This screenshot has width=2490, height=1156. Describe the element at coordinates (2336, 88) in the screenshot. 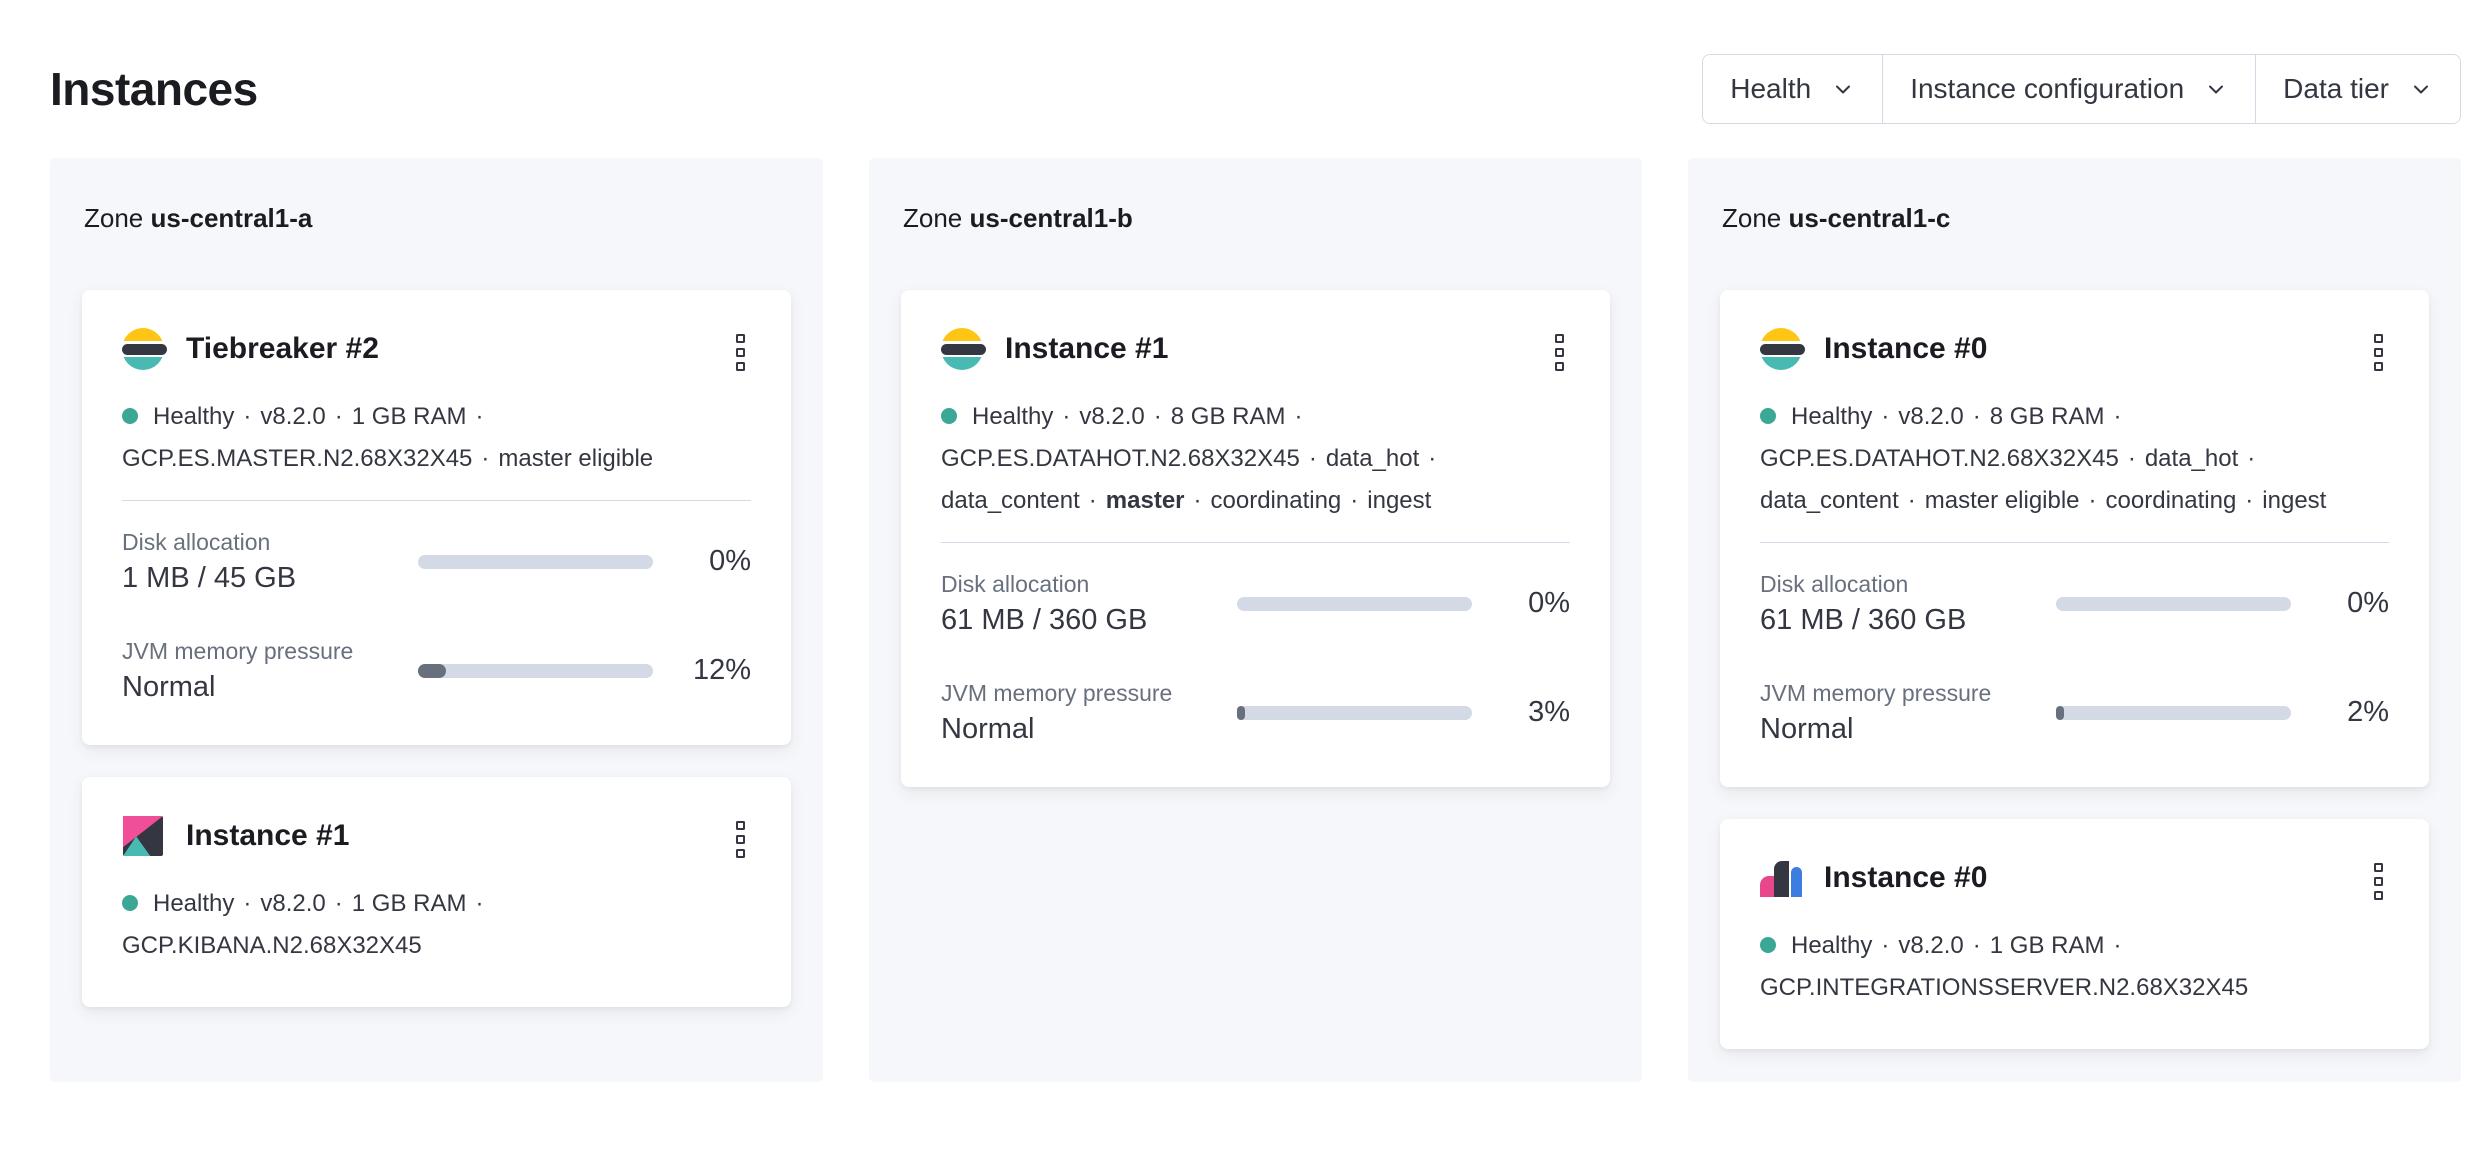

I see `filter-data-tier-label: Data tier` at that location.